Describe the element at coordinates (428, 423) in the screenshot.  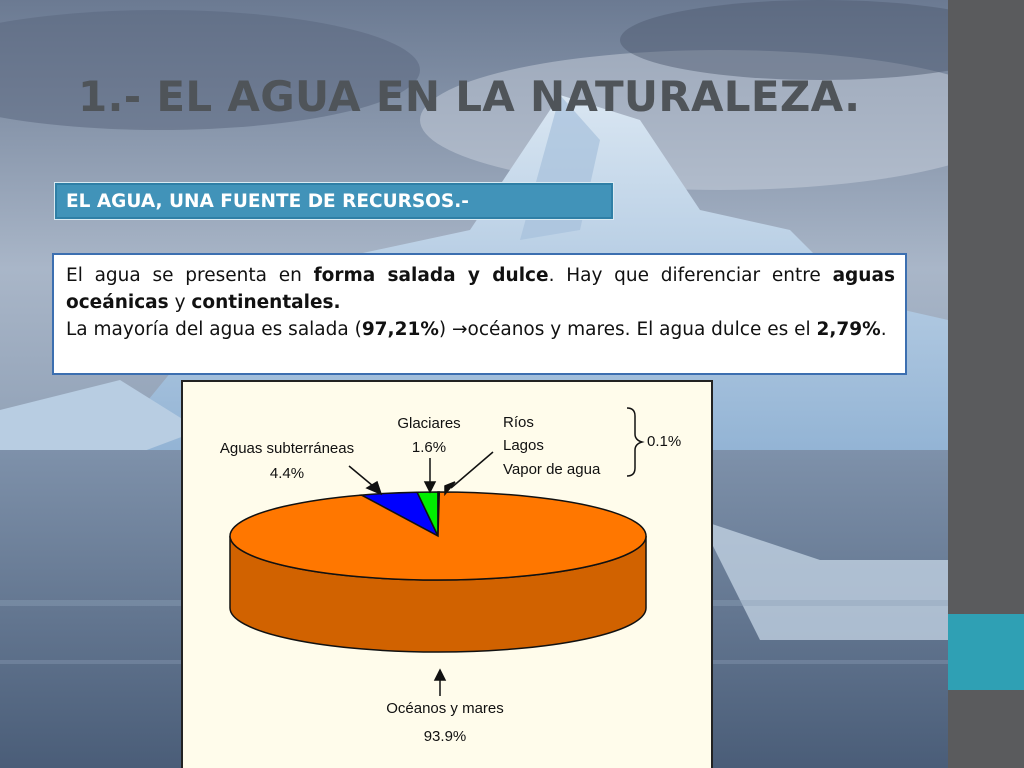
I see `label-glaciares: Glaciares` at that location.